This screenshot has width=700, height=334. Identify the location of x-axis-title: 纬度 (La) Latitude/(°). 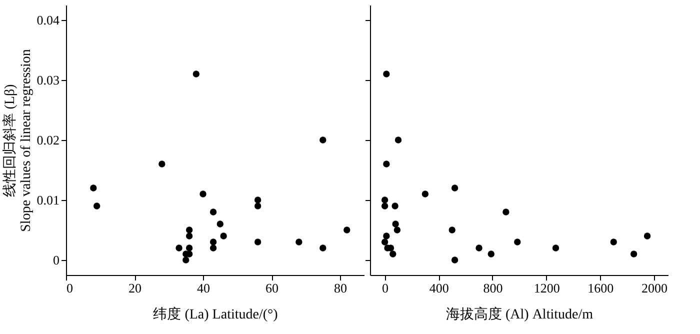
(215, 314).